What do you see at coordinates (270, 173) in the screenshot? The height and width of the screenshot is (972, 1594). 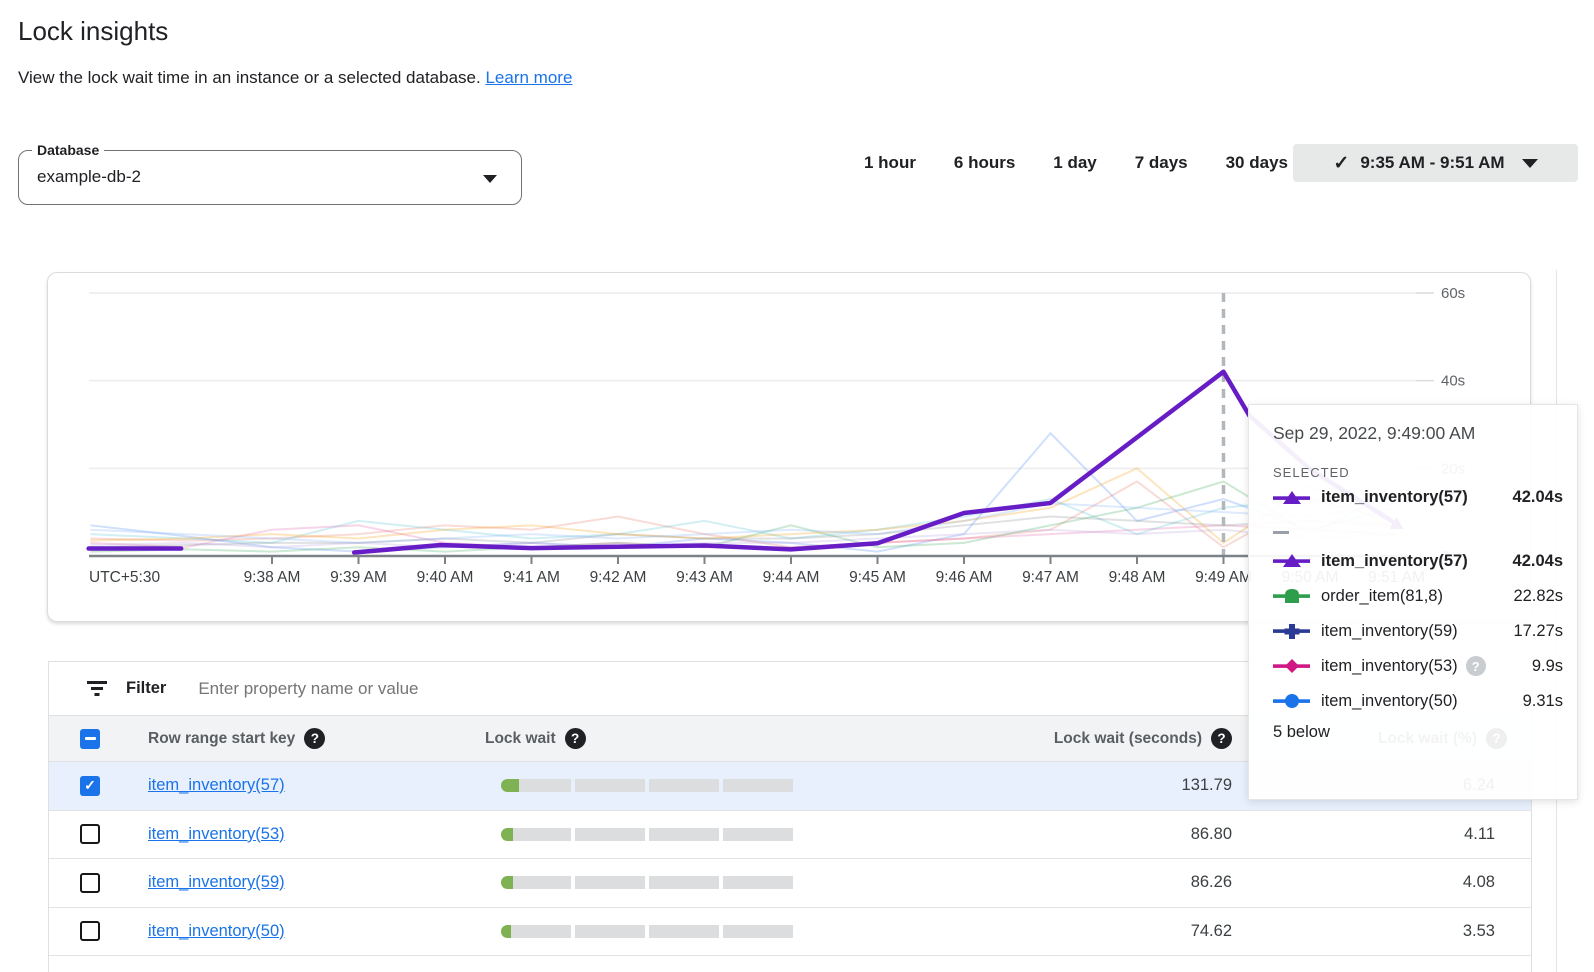 I see `database-select: Database example-db-2` at bounding box center [270, 173].